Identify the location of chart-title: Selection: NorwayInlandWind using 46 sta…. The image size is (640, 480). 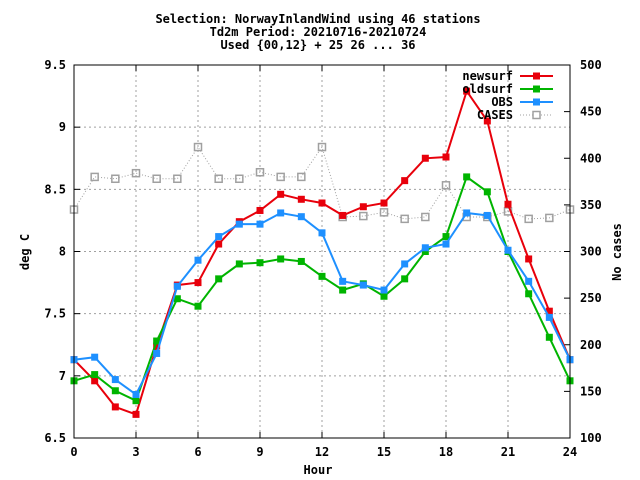
(317, 32).